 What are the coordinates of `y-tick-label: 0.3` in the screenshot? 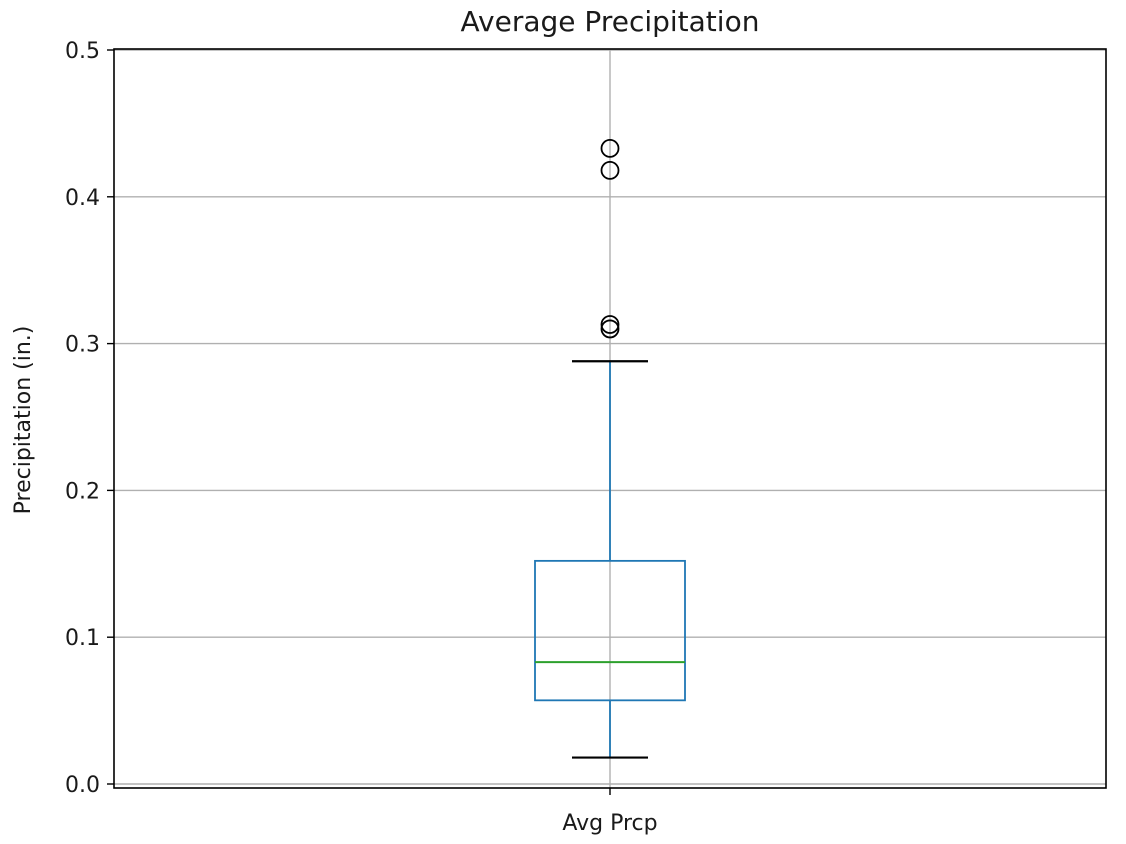 It's located at (82, 345).